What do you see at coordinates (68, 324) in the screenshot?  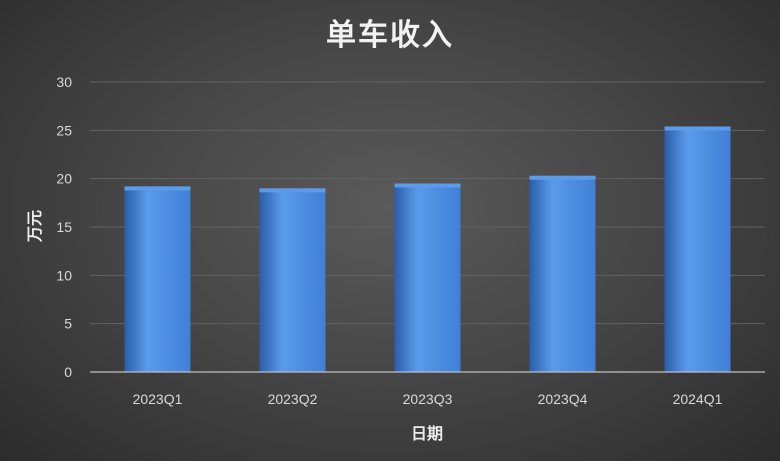 I see `y-tick-label: 5` at bounding box center [68, 324].